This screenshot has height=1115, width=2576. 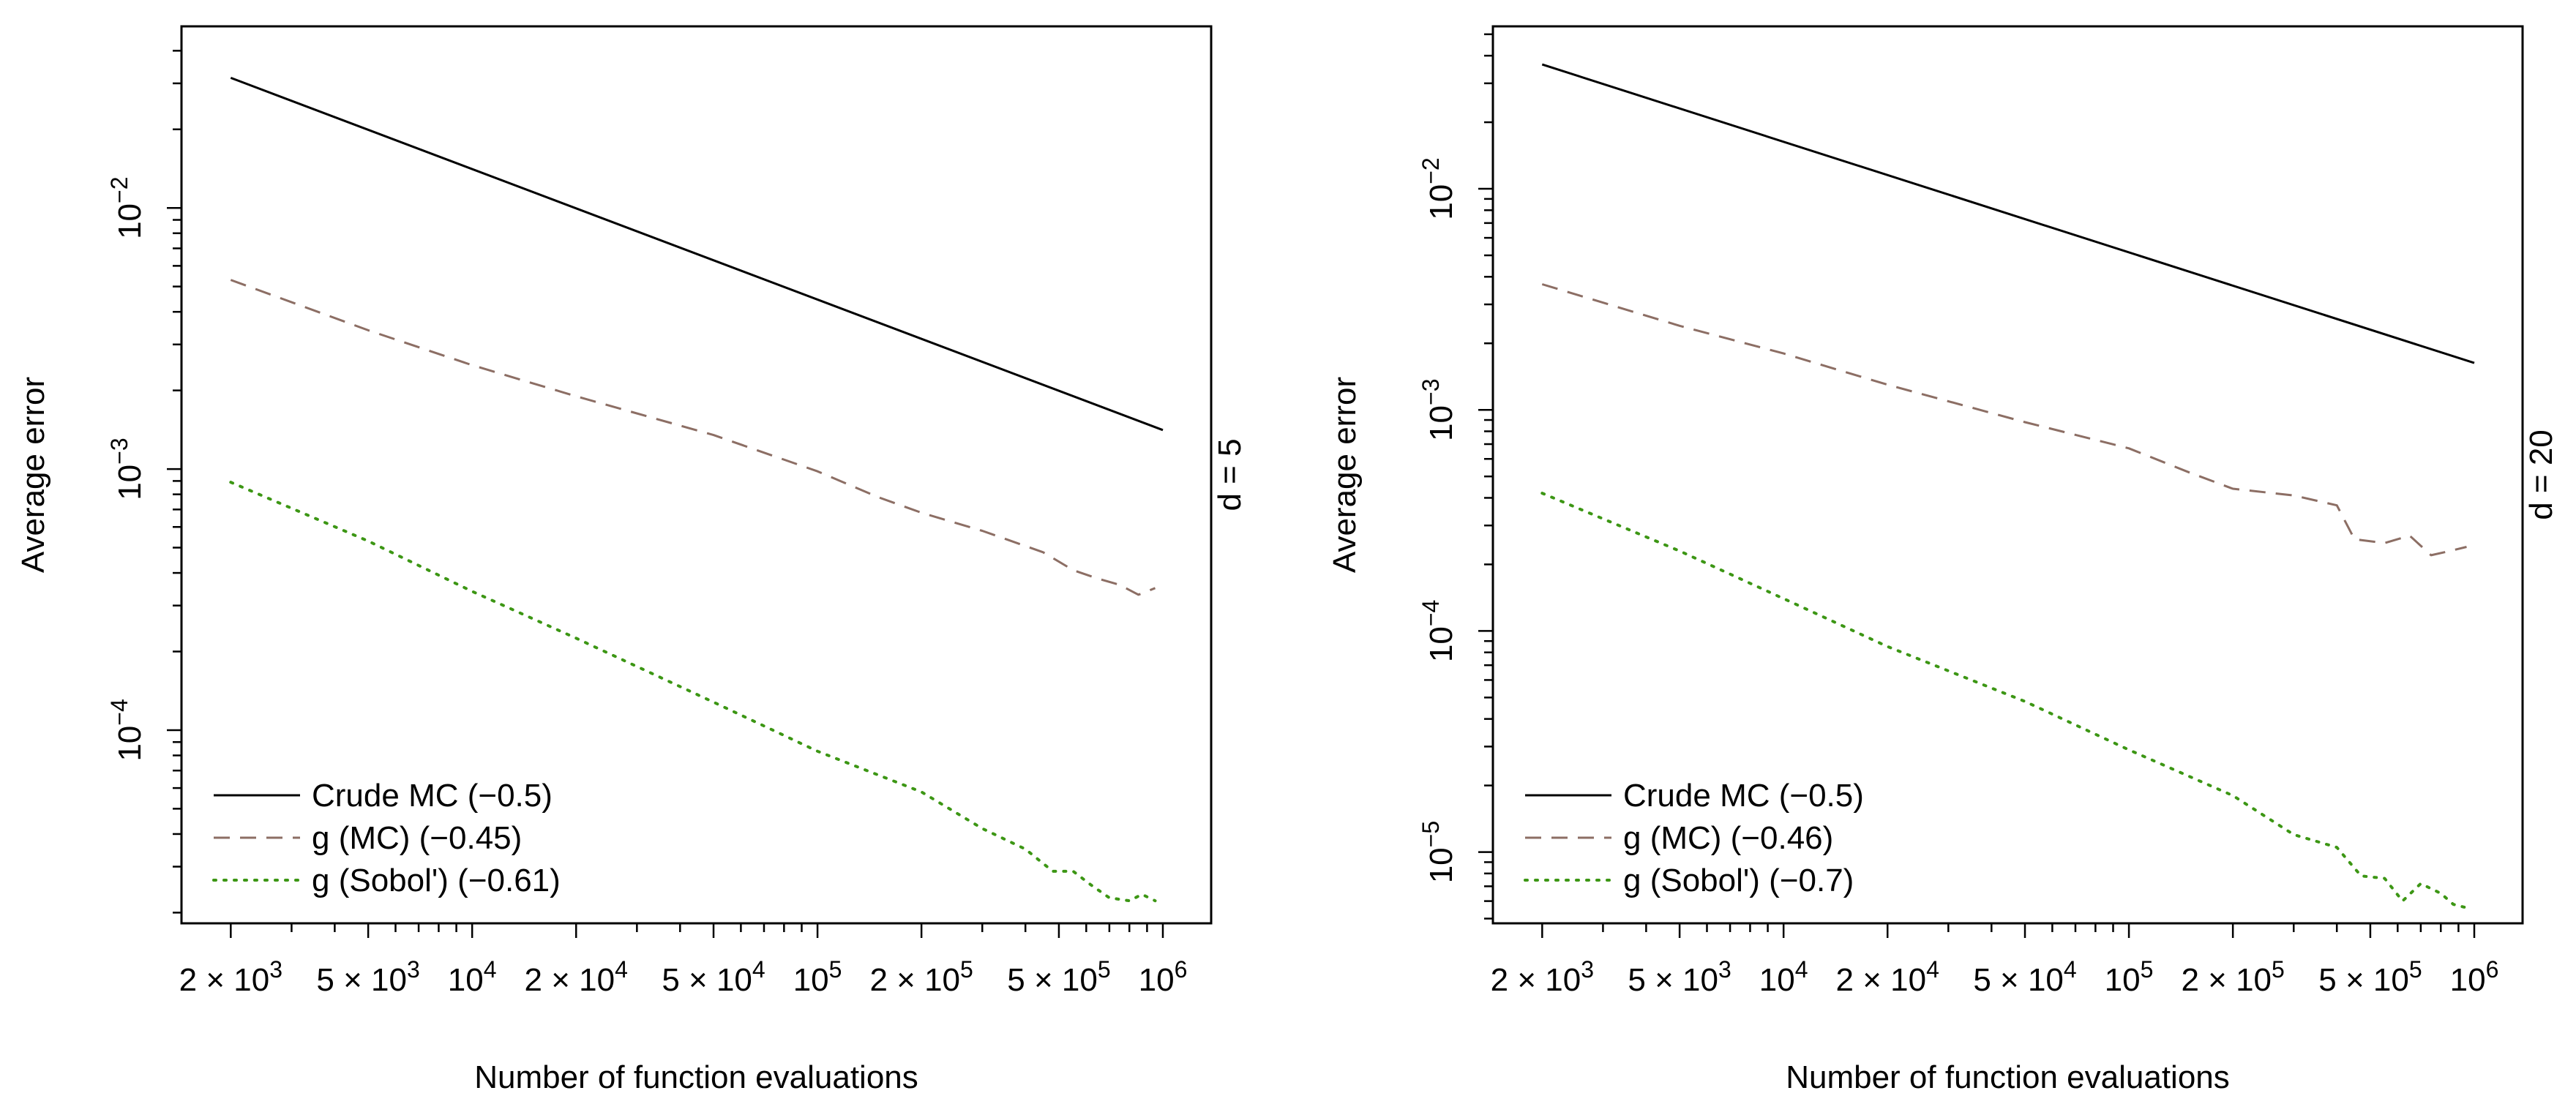 I want to click on legend-label-2: g (MC) (−0.46), so click(x=1728, y=838).